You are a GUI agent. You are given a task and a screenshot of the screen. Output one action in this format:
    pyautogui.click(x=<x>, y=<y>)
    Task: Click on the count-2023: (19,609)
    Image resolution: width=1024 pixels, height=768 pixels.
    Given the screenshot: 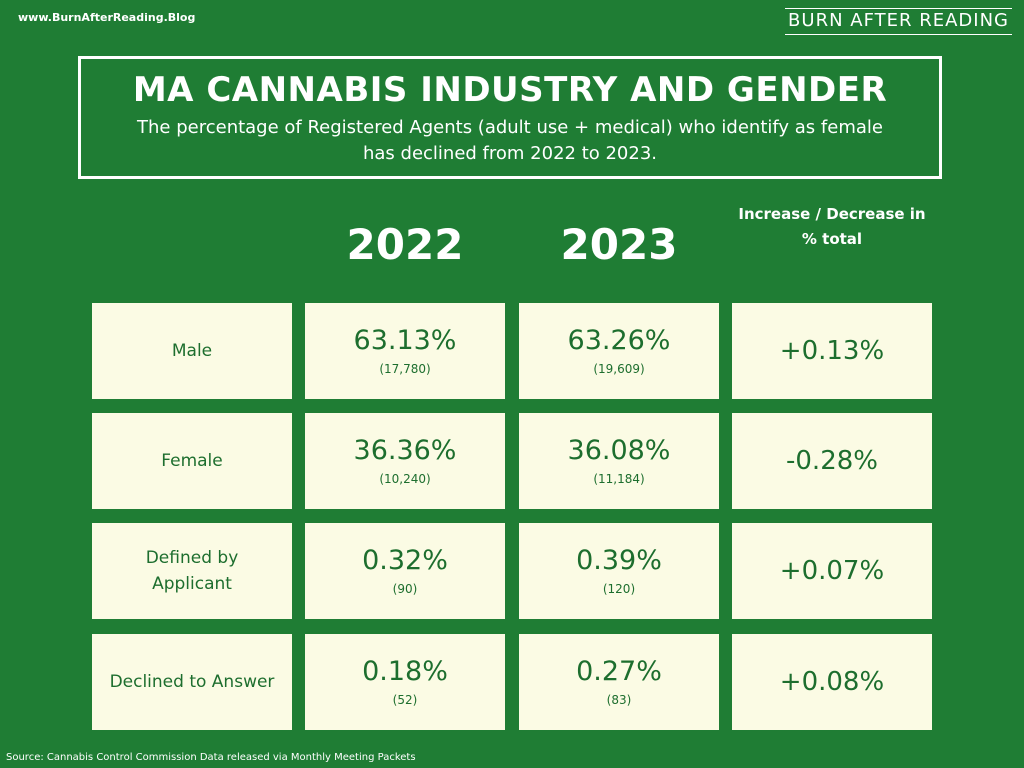 What is the action you would take?
    pyautogui.click(x=619, y=368)
    